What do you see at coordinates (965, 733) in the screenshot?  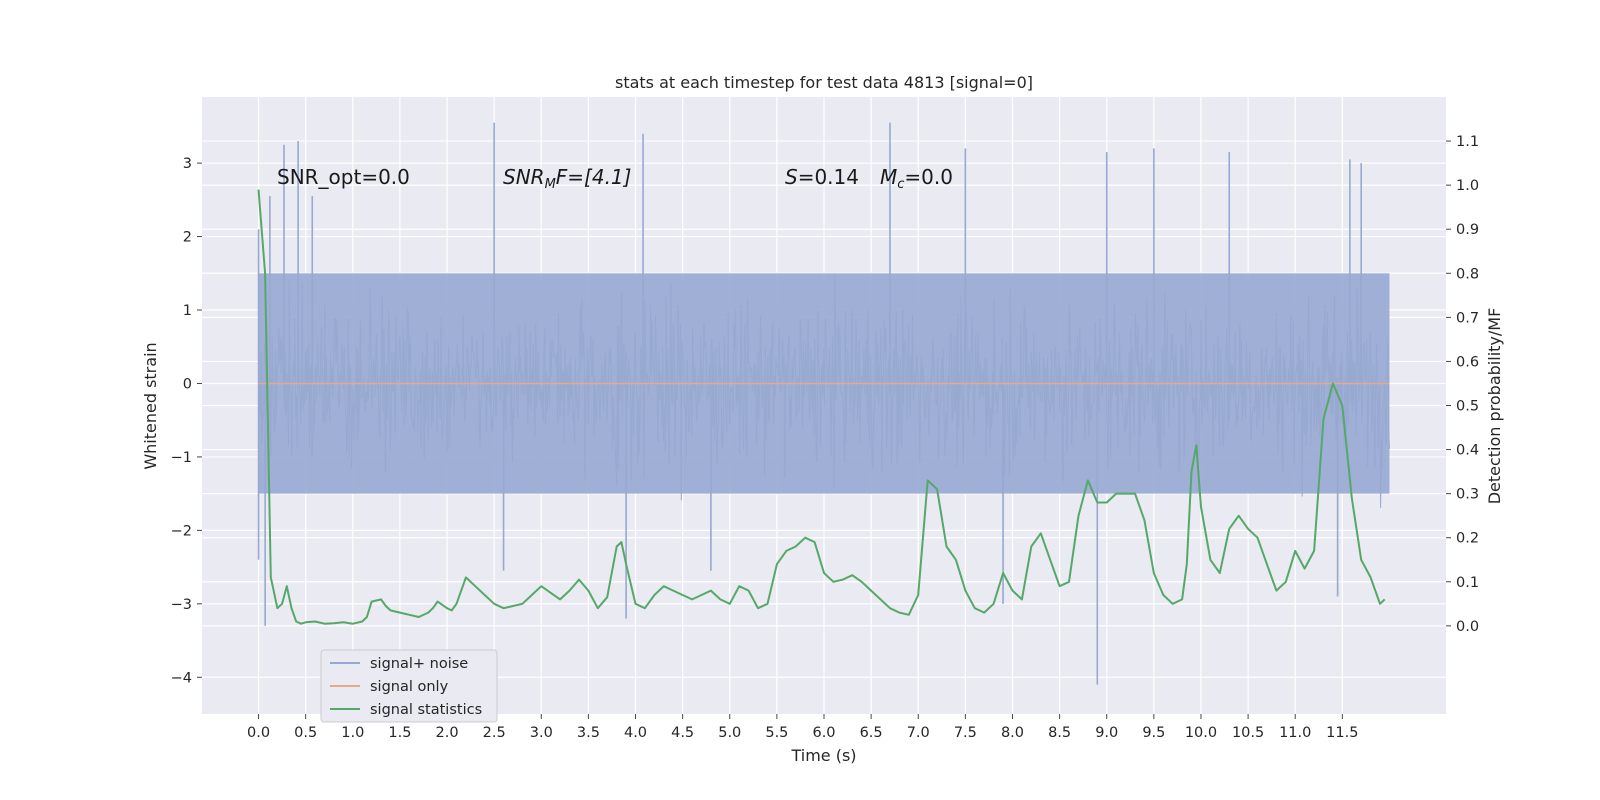 I see `x-tick-label: 7.5` at bounding box center [965, 733].